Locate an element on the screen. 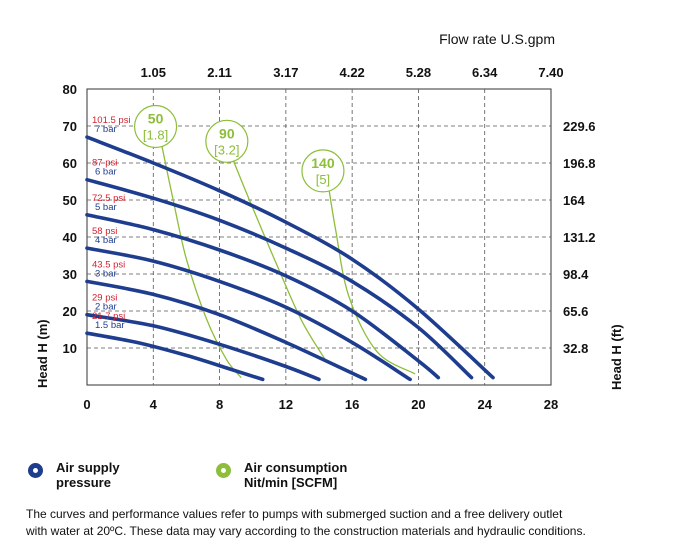 The height and width of the screenshot is (553, 691). y-tick-label: 10 is located at coordinates (70, 348).